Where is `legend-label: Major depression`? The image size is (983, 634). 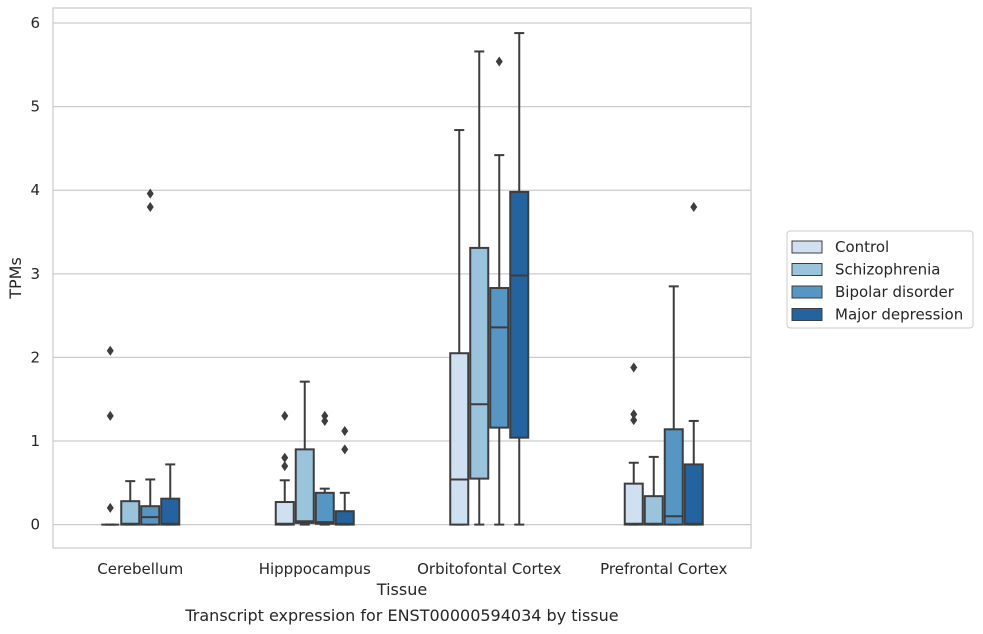
legend-label: Major depression is located at coordinates (899, 315).